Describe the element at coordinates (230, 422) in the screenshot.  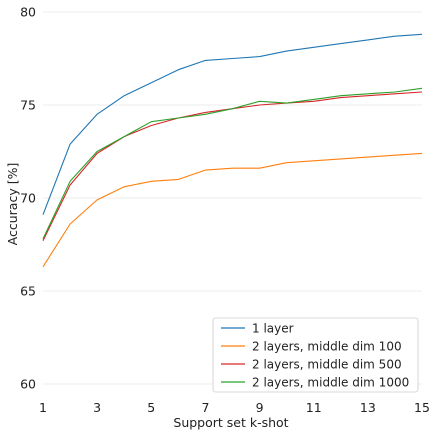
I see `x-axis-label: Support set k-shot` at that location.